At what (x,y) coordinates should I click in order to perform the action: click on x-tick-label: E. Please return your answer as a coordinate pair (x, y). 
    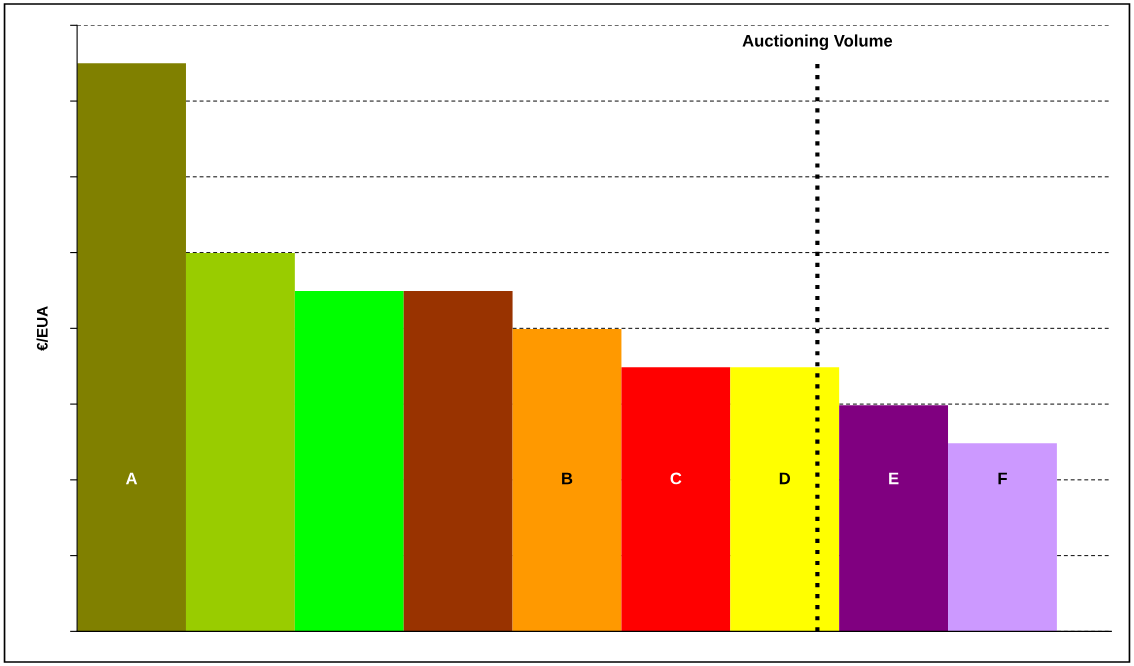
    Looking at the image, I should click on (894, 478).